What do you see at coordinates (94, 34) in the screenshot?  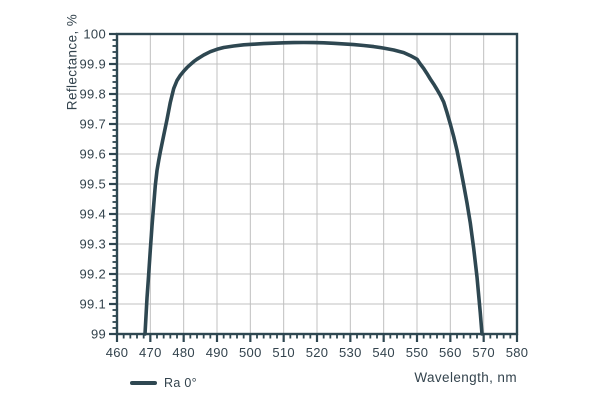 I see `y-tick-label: 100` at bounding box center [94, 34].